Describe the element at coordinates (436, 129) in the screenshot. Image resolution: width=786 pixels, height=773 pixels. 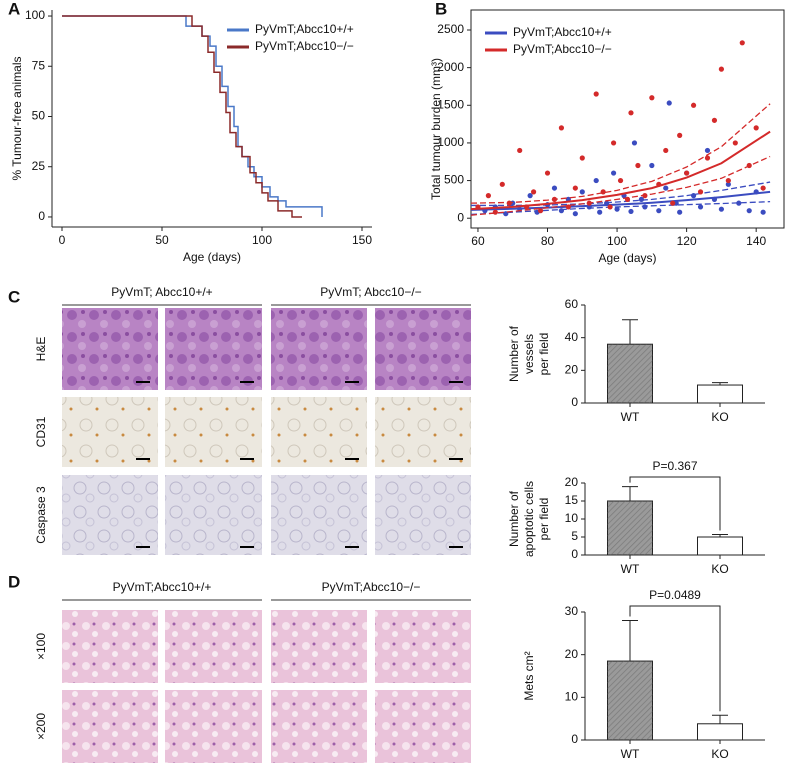
I see `y-axis-label: Total tumour burden (mm³)` at that location.